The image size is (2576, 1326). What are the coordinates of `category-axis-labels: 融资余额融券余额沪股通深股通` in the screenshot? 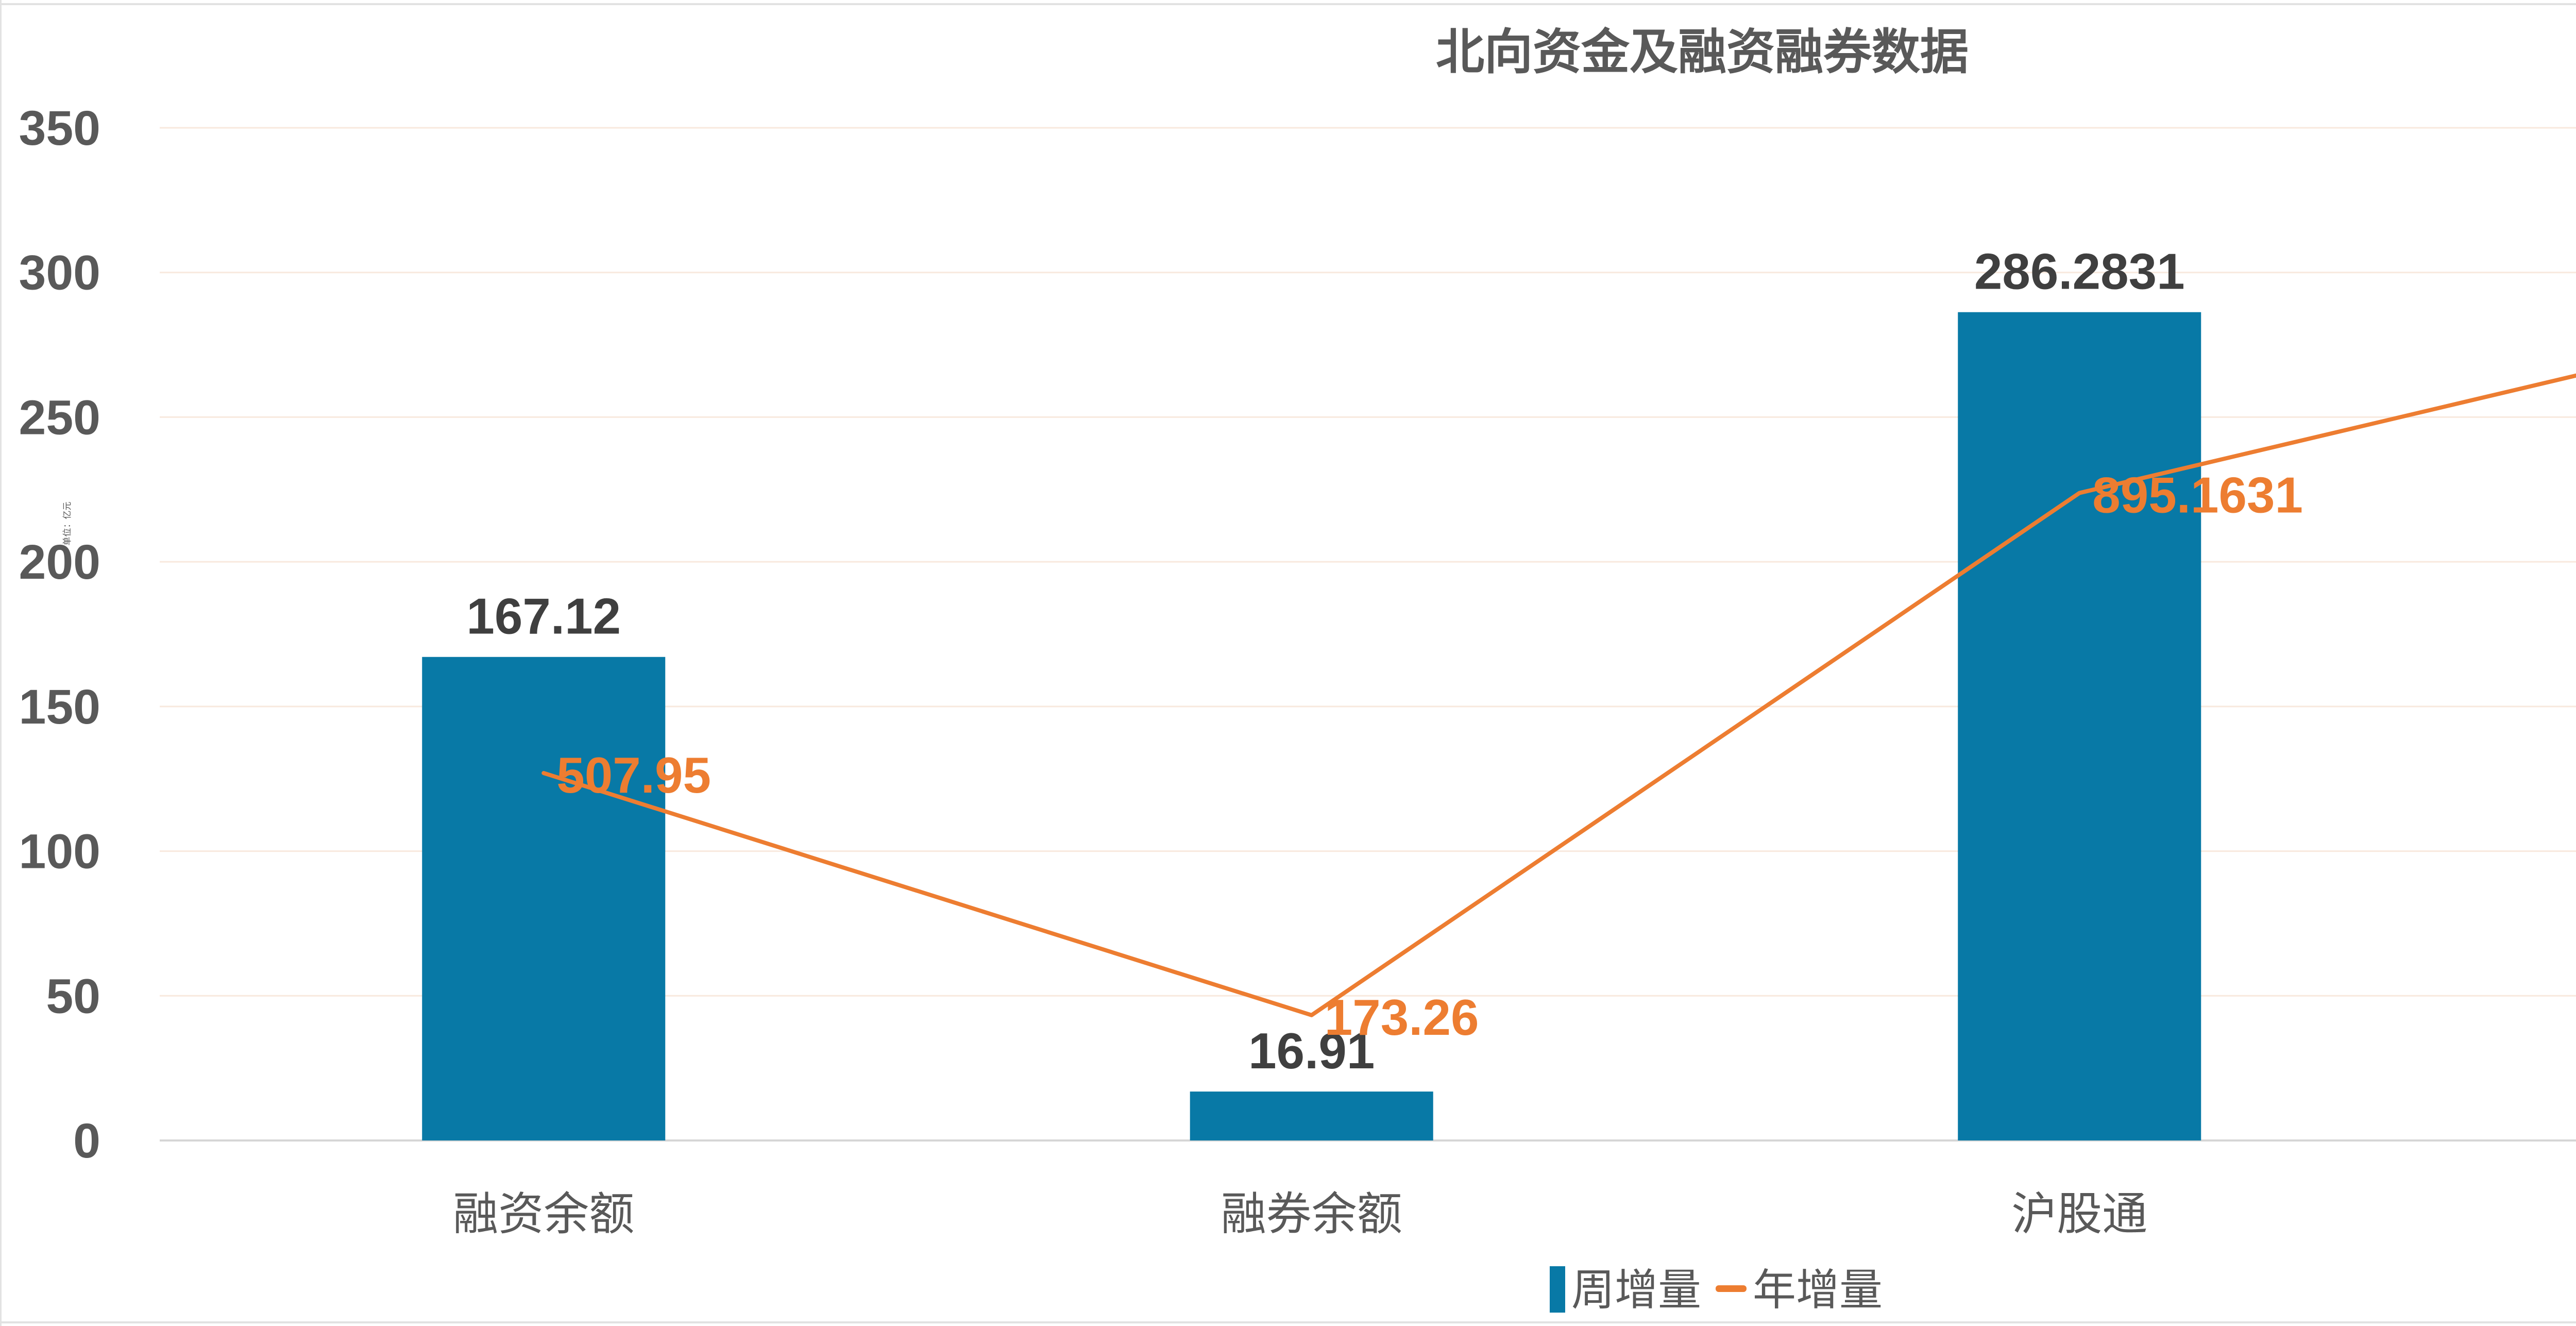 It's located at (1300, 1213).